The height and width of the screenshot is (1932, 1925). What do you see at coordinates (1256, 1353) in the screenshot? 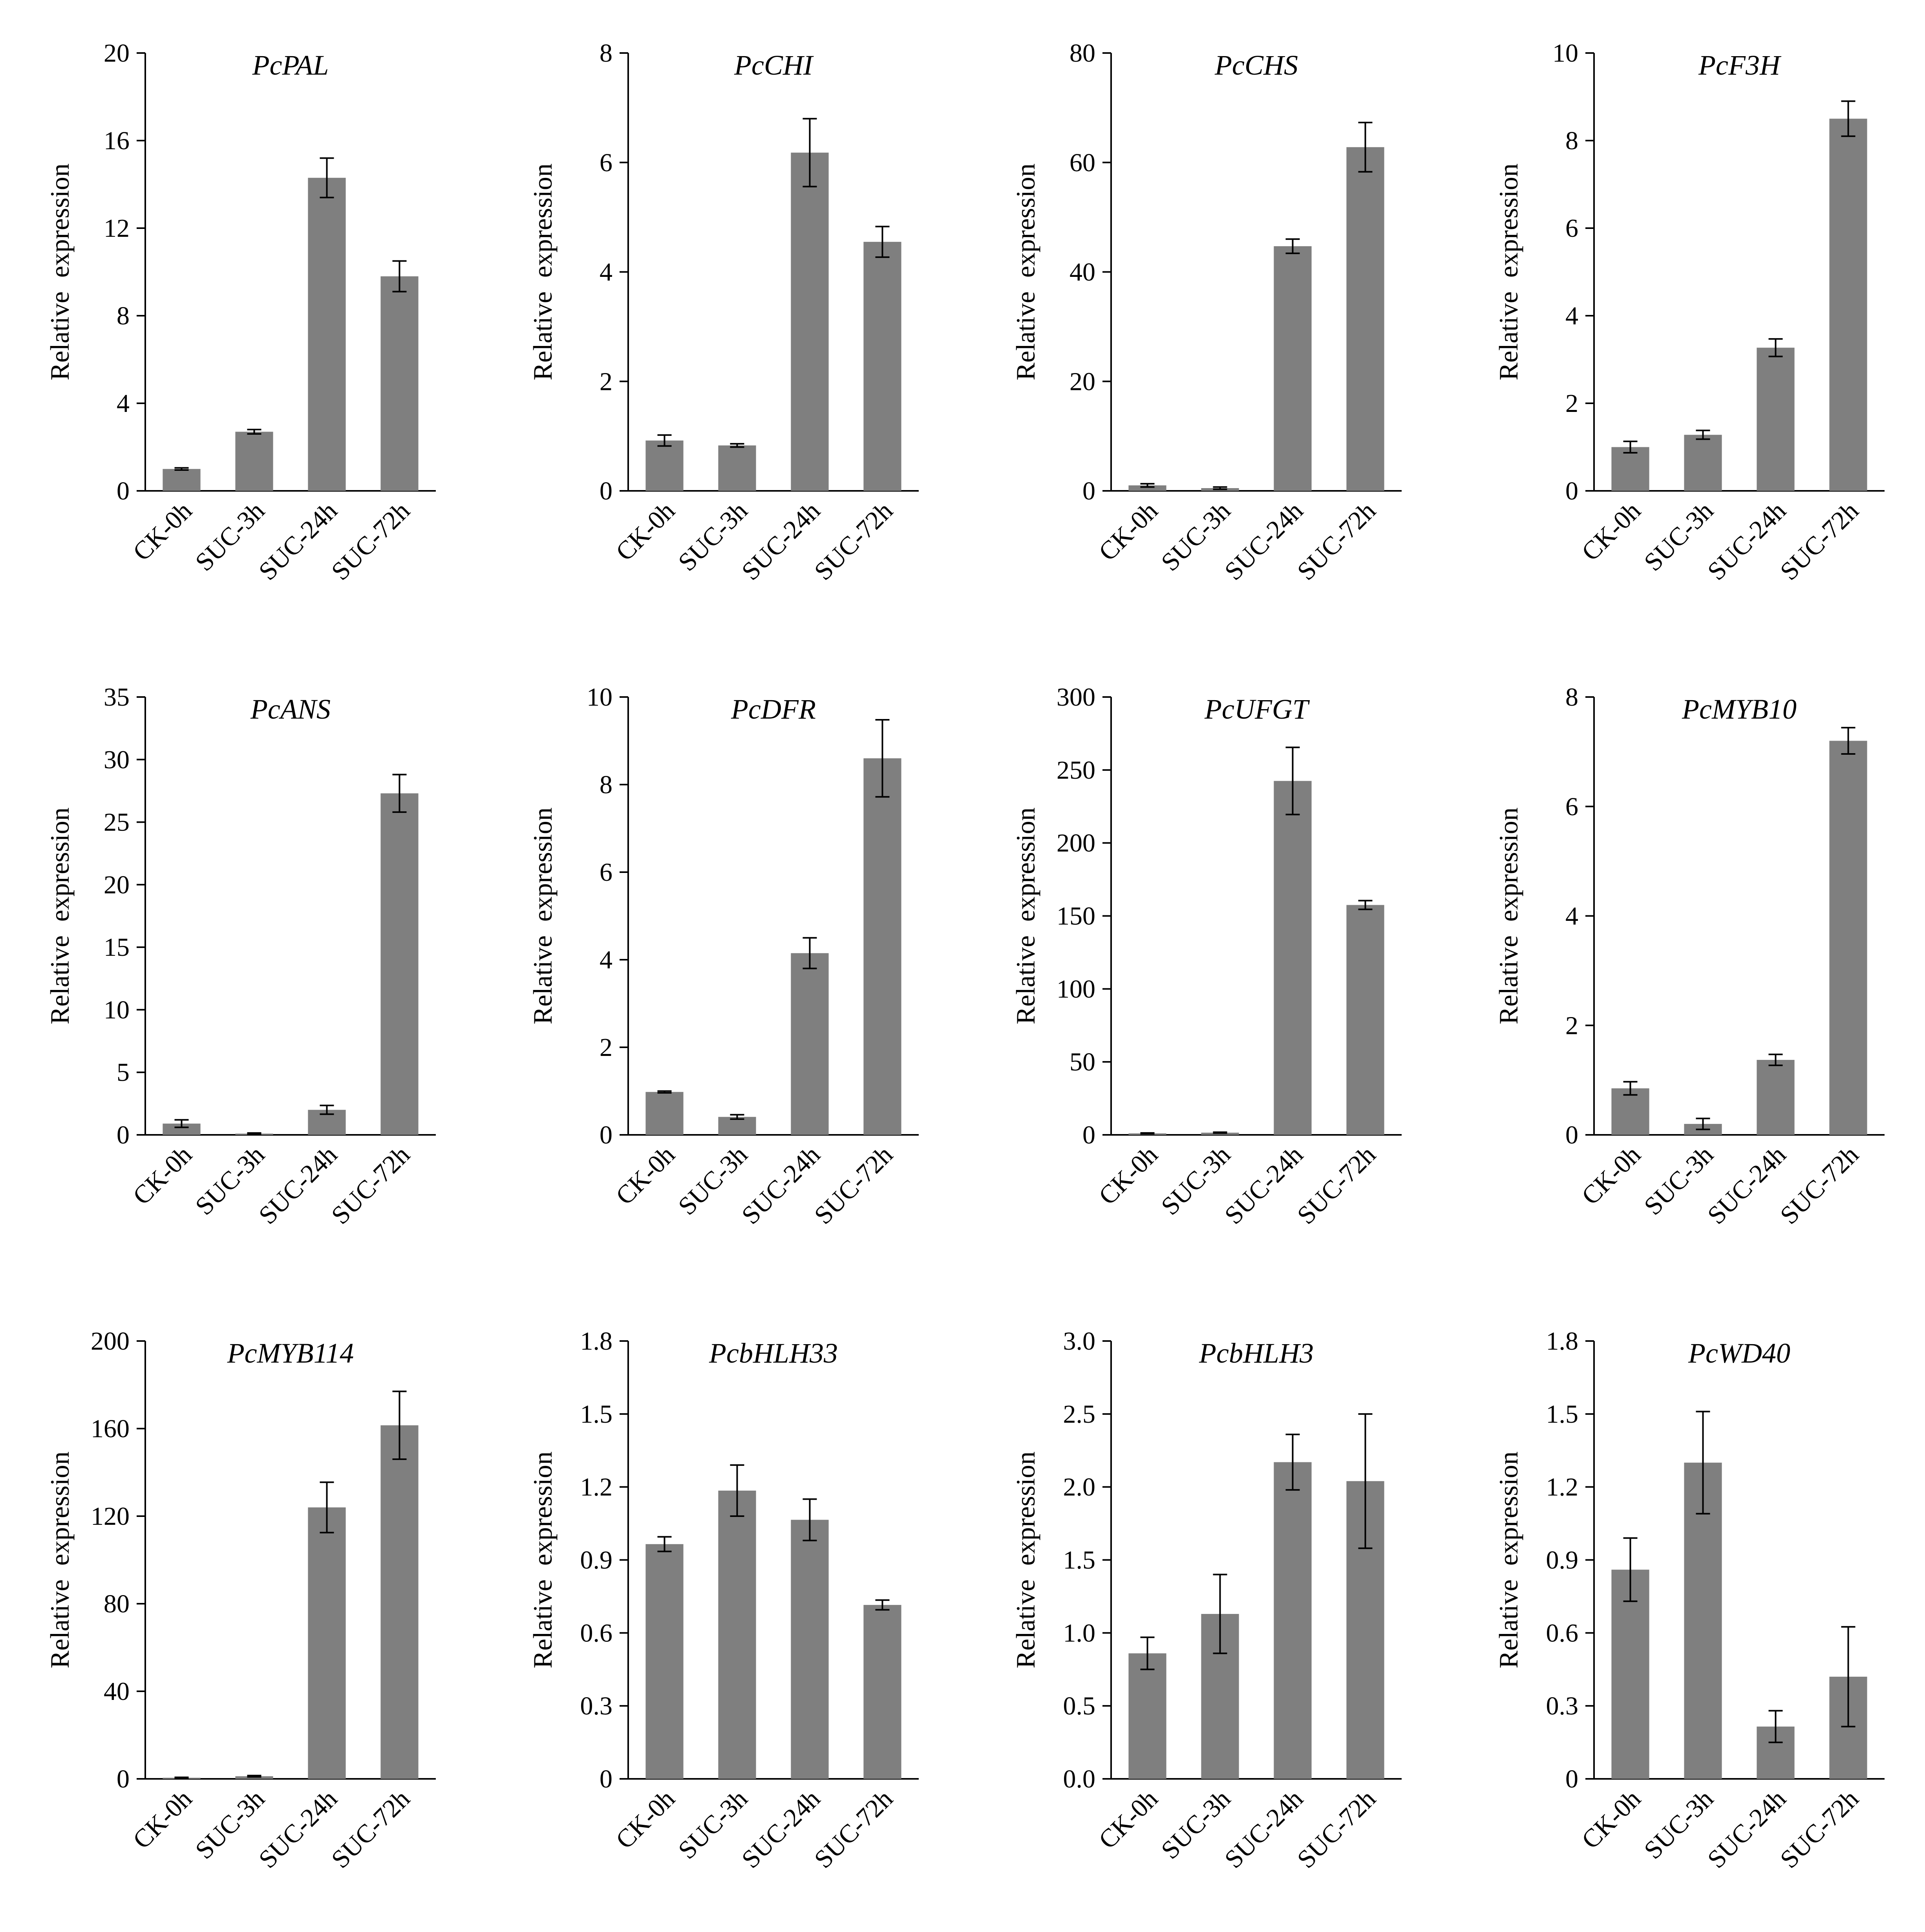
I see `chart-title: PcbHLH3` at bounding box center [1256, 1353].